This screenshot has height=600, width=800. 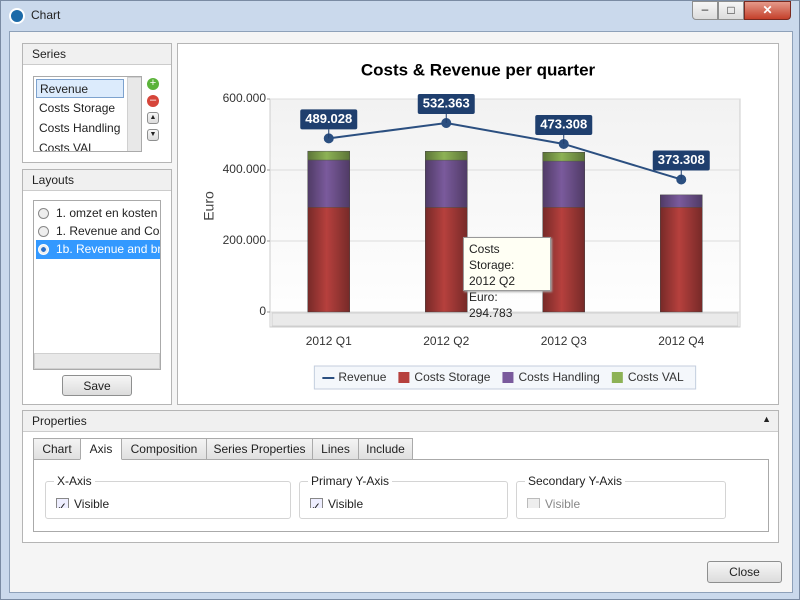 What do you see at coordinates (400, 421) in the screenshot?
I see `panel-header: Properties` at bounding box center [400, 421].